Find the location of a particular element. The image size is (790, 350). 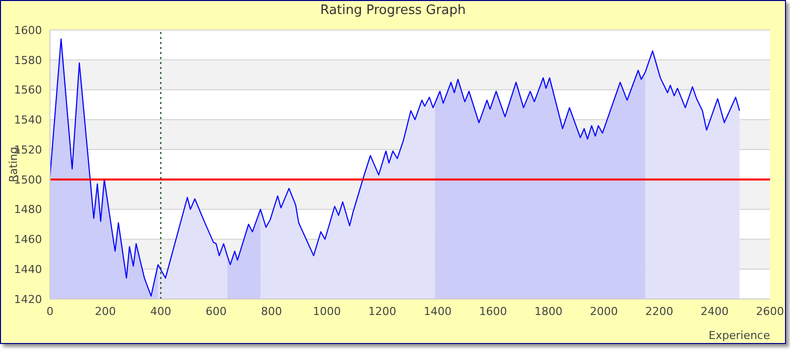

x-tick-label: 1200 is located at coordinates (382, 311).